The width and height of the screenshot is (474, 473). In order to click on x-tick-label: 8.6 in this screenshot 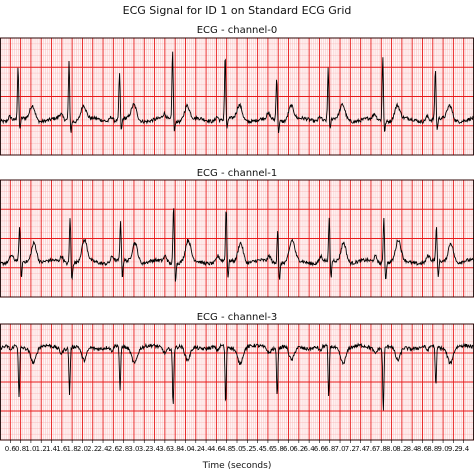, I will do `click(423, 449)`.